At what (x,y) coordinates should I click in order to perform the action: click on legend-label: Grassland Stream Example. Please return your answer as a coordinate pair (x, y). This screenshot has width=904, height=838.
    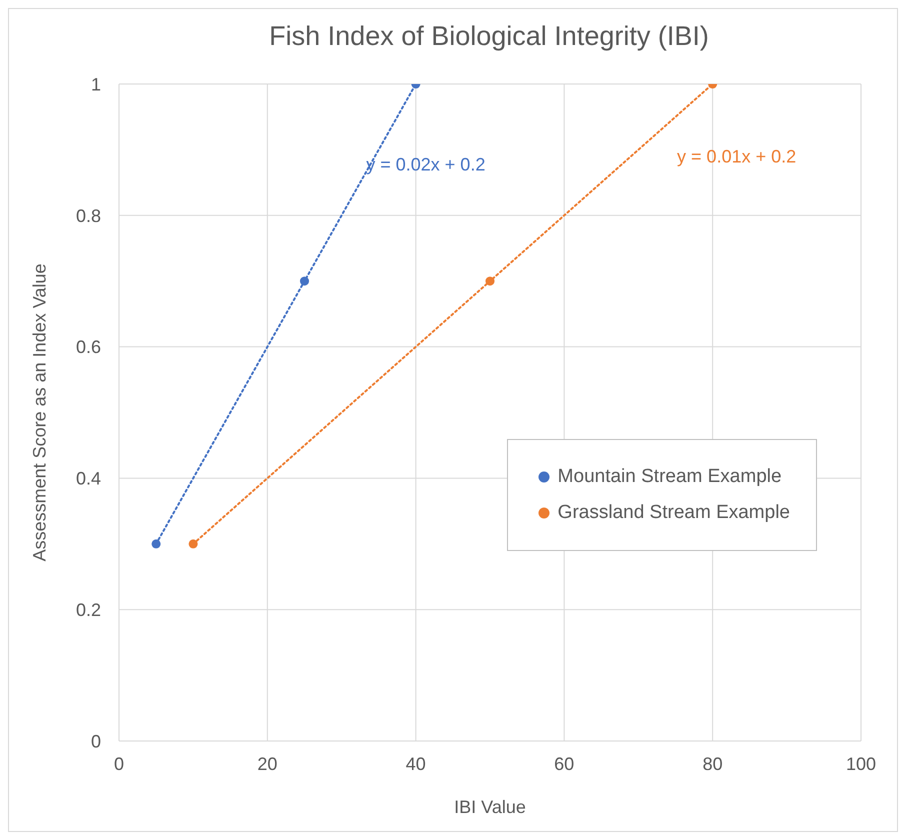
    Looking at the image, I should click on (674, 513).